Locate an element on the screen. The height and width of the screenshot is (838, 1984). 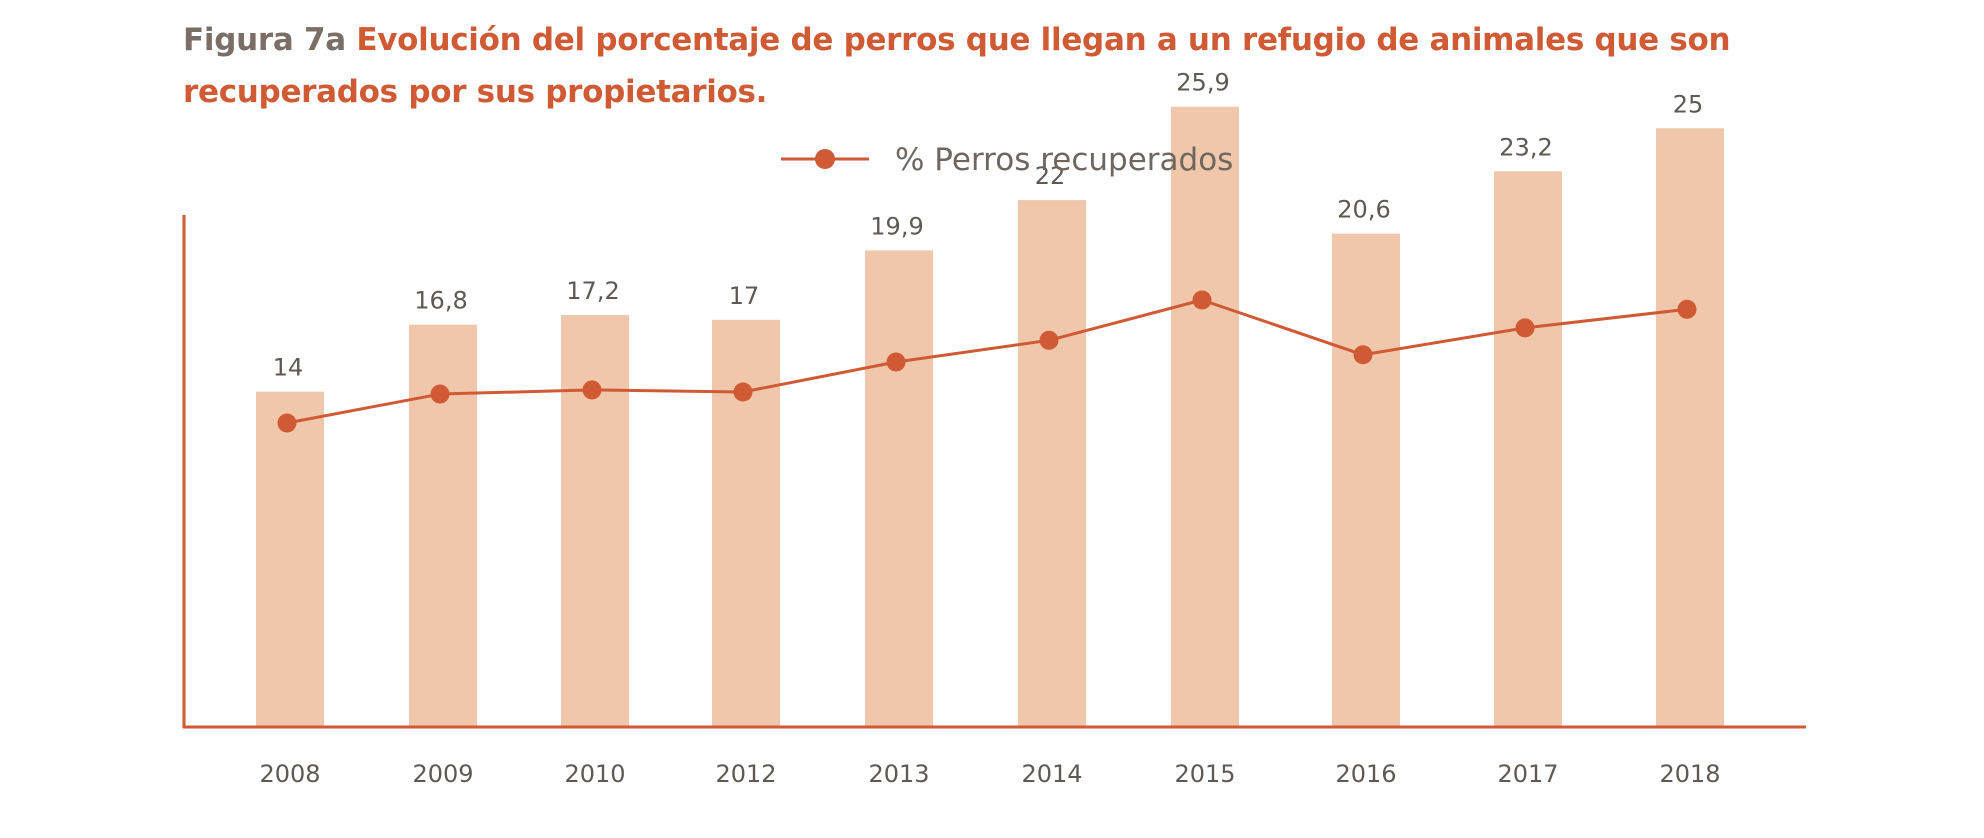
x-tick-2008: 2008 is located at coordinates (289, 774).